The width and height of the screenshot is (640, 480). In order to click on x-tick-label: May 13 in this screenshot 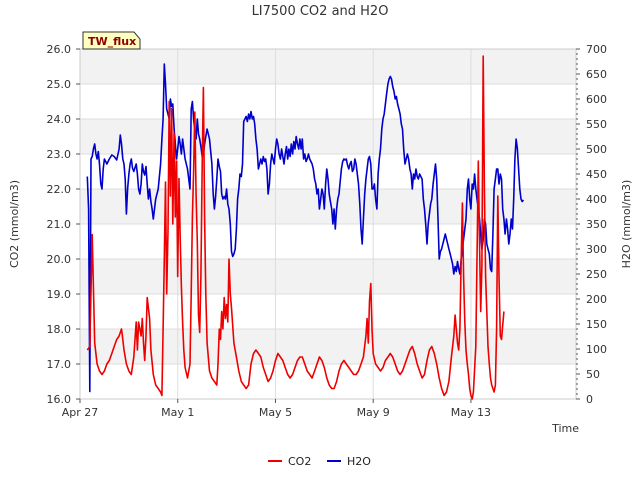, I will do `click(471, 412)`.